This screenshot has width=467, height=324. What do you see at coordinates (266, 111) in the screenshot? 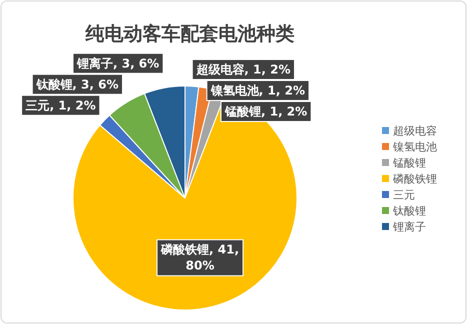
I see `data-label: 锰酸锂, 1, 2%` at bounding box center [266, 111].